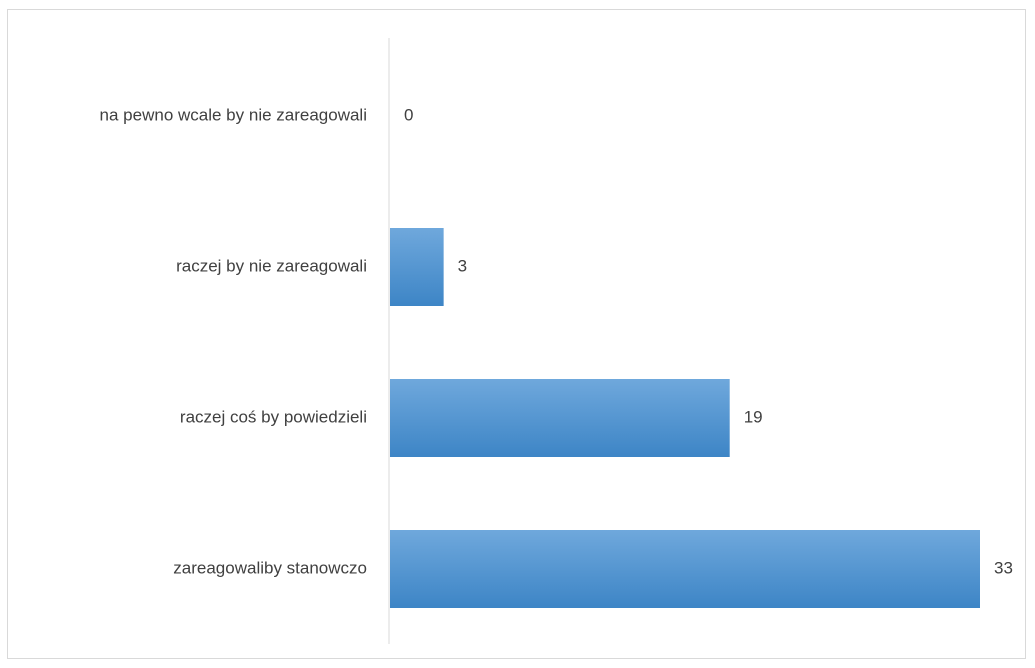  Describe the element at coordinates (271, 265) in the screenshot. I see `category-label: raczej by nie zareagowali` at that location.